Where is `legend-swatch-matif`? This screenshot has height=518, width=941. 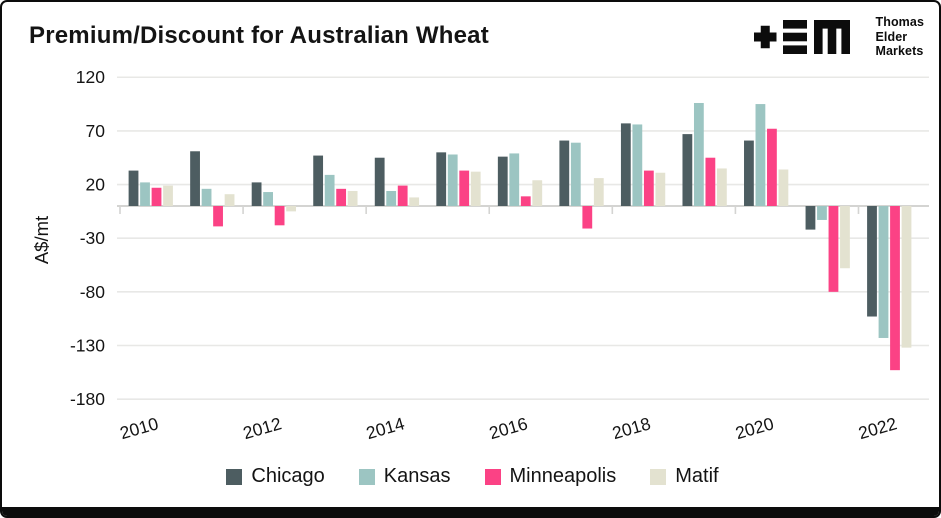
legend-swatch-matif is located at coordinates (658, 476).